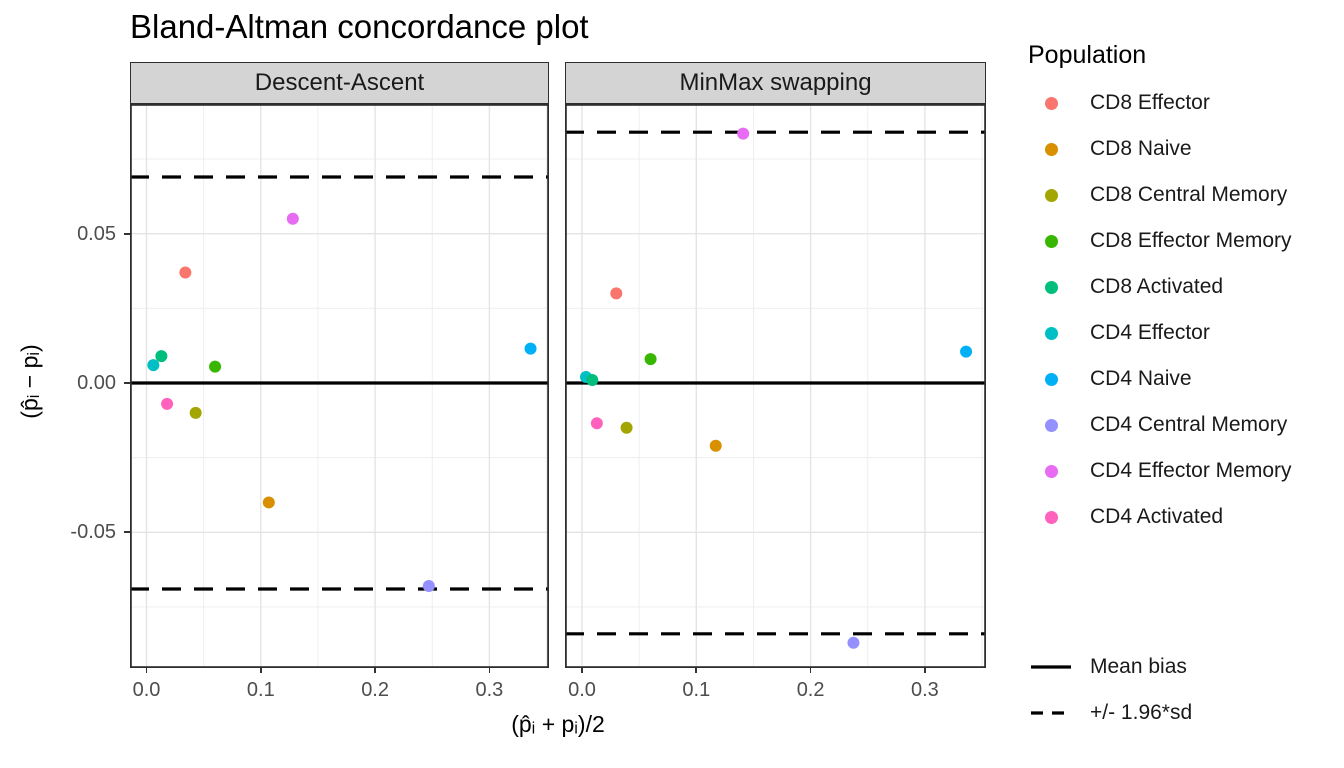  I want to click on legend-item: CD8 Effector Memory, so click(1177, 241).